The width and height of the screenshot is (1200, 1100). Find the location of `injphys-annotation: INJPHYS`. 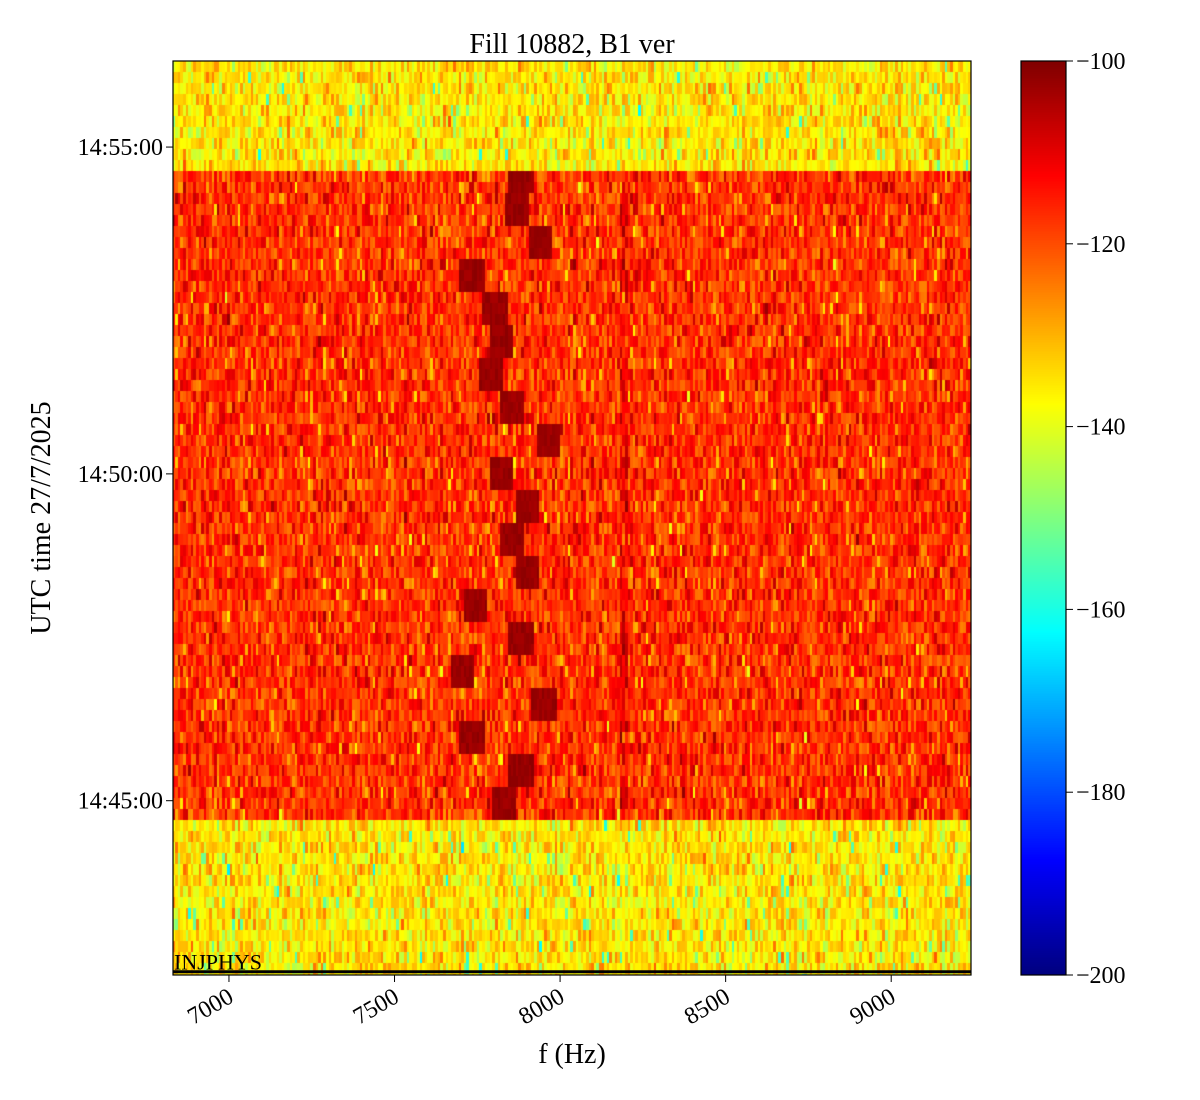

injphys-annotation: INJPHYS is located at coordinates (218, 962).